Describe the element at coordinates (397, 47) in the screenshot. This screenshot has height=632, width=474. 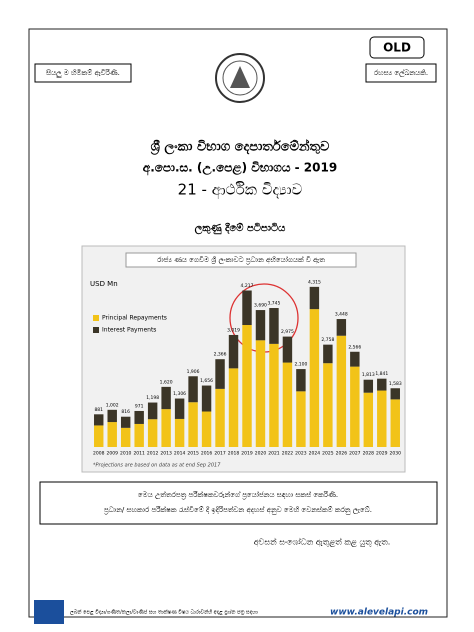
I see `badge-box` at that location.